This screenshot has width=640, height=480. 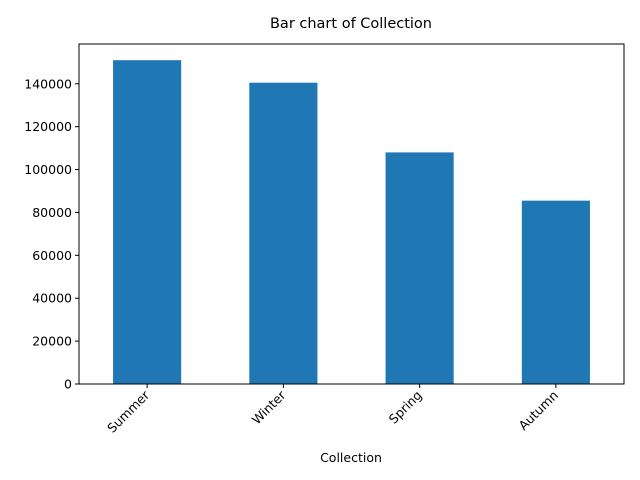 I want to click on bar-winter, so click(x=283, y=233).